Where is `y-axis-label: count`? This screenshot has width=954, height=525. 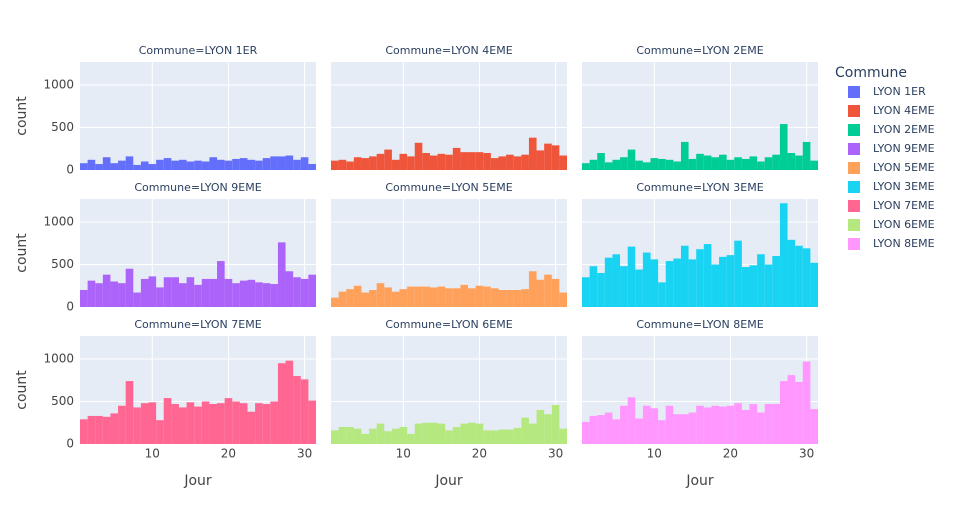
y-axis-label: count is located at coordinates (22, 390).